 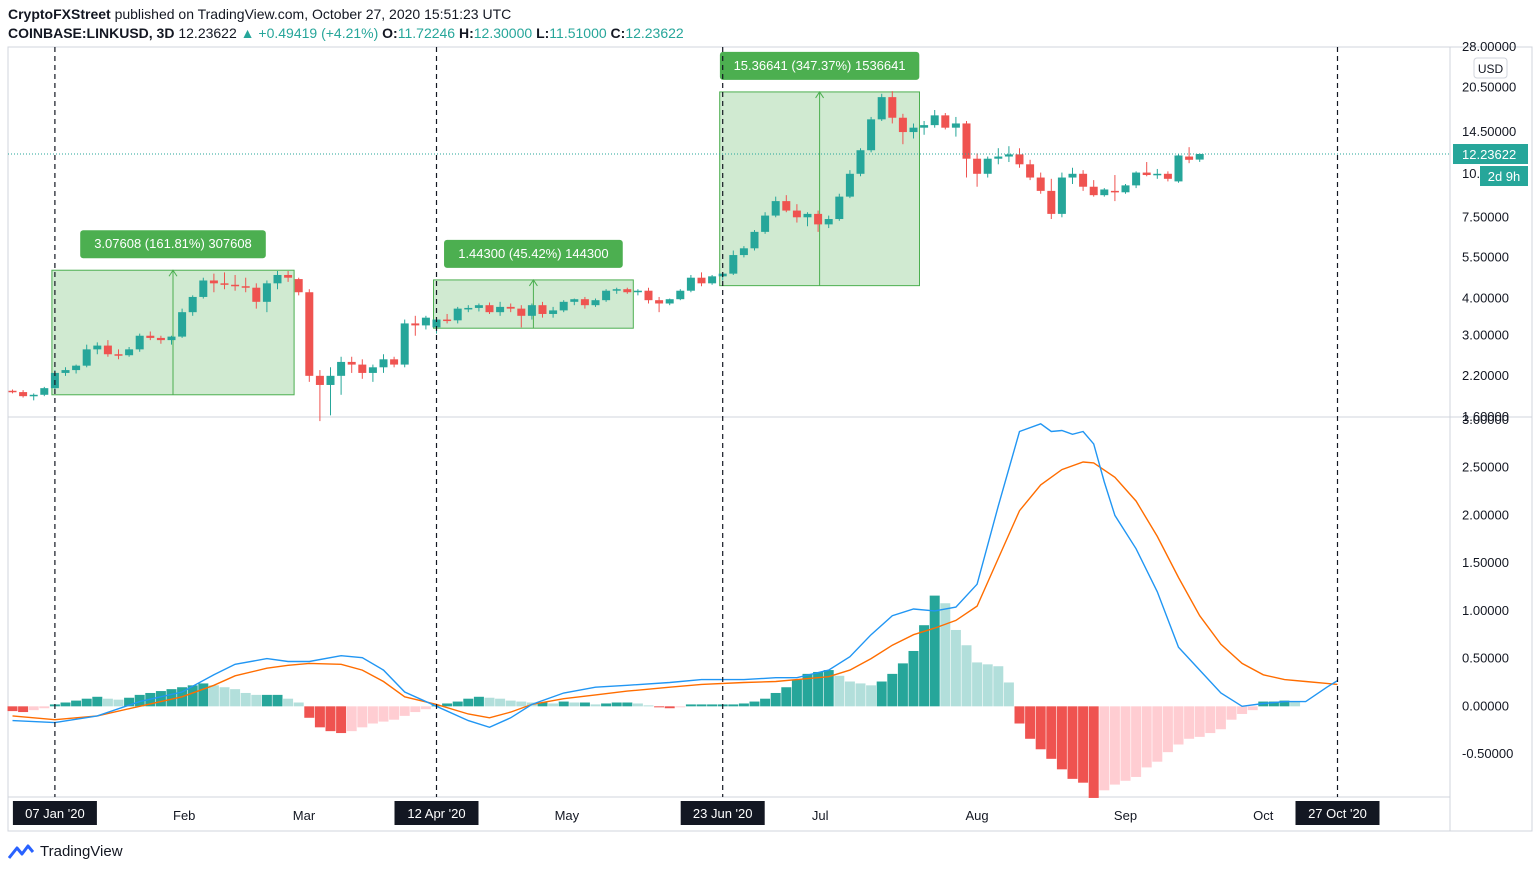 I want to click on tradingview-logo-icon, so click(x=21, y=851).